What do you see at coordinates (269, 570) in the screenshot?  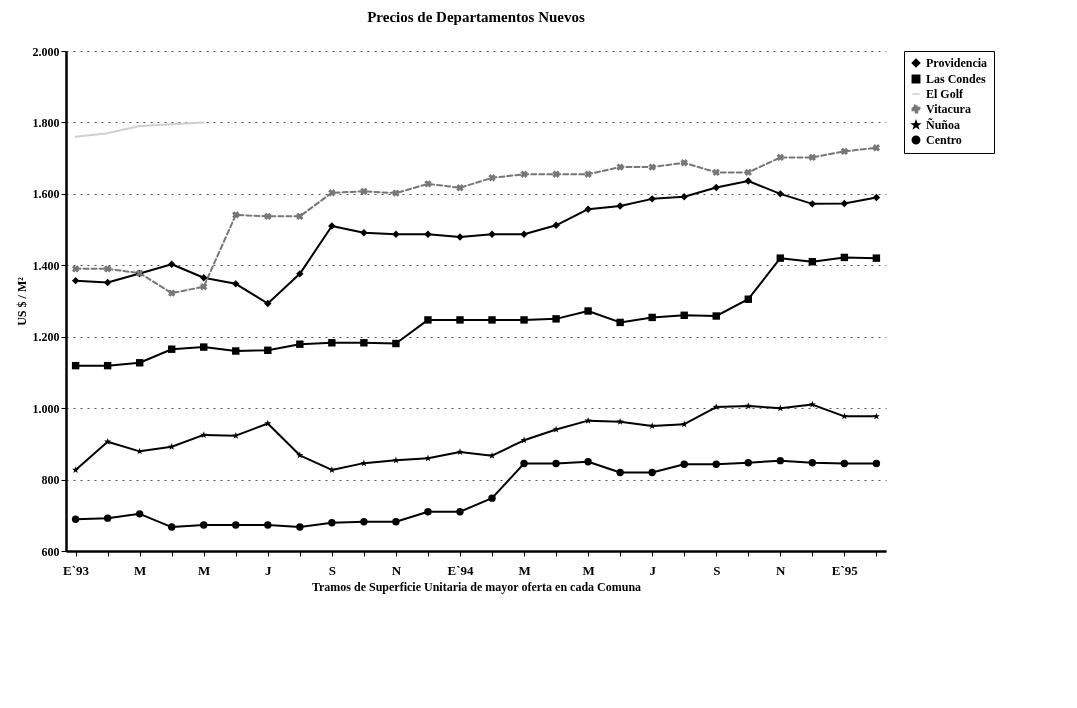 I see `x-tick-label: J` at bounding box center [269, 570].